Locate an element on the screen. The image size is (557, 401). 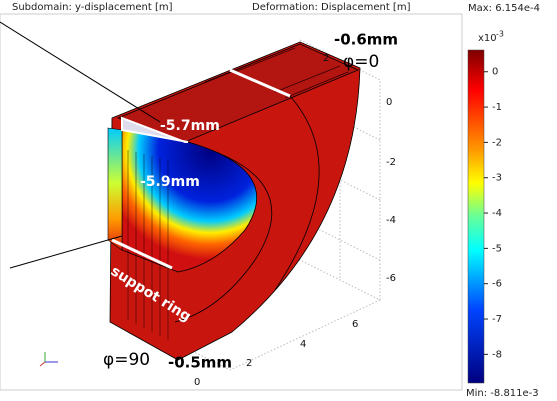
colorbar-tick-label: 0 is located at coordinates (495, 72).